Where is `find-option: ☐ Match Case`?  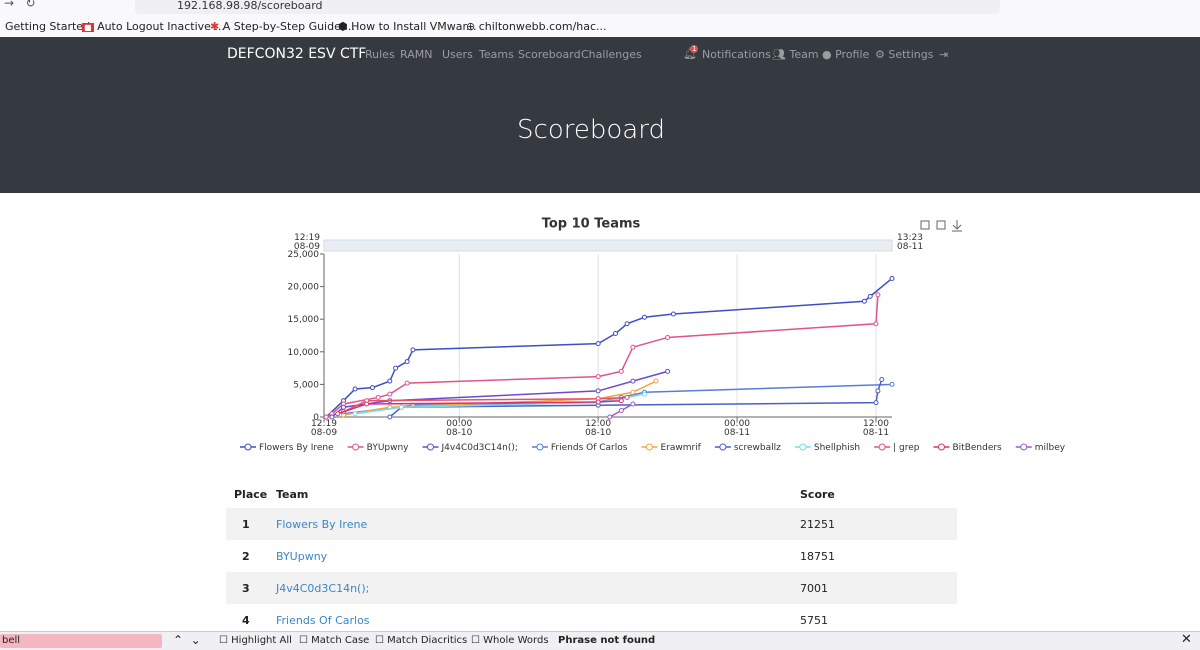 find-option: ☐ Match Case is located at coordinates (334, 640).